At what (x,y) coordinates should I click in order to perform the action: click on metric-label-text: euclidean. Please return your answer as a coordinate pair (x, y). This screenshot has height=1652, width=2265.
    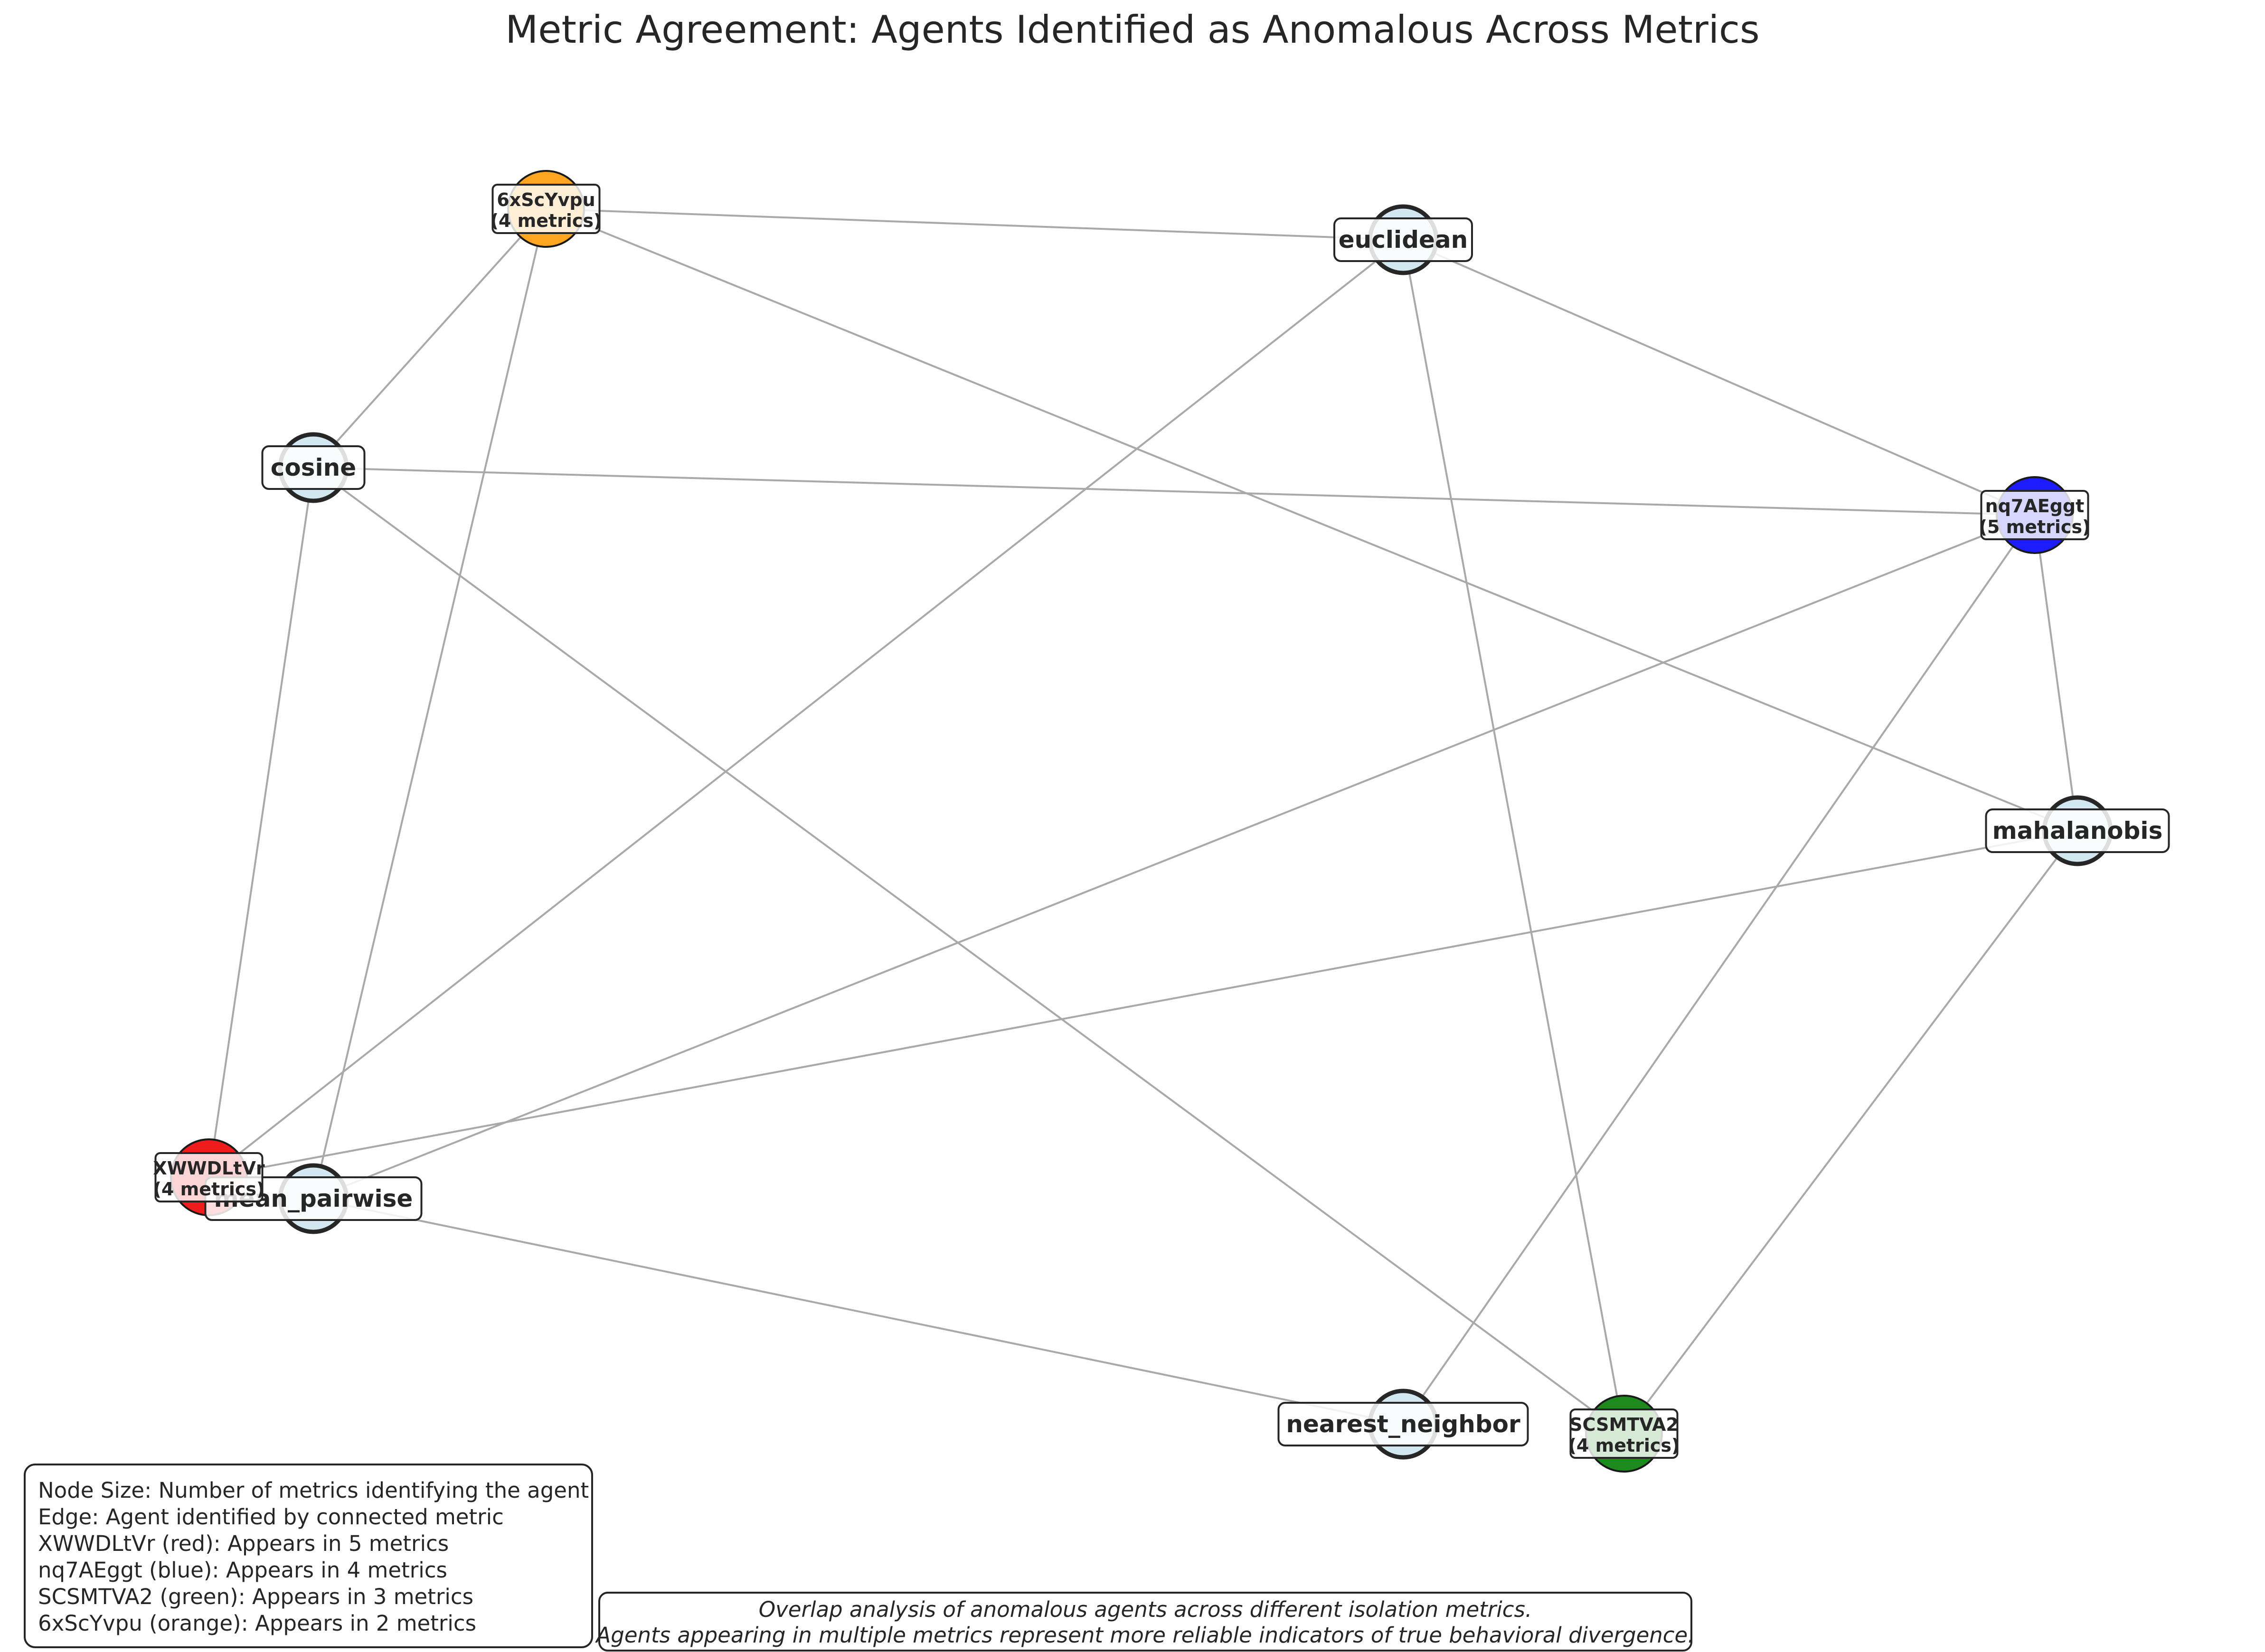
    Looking at the image, I should click on (1403, 239).